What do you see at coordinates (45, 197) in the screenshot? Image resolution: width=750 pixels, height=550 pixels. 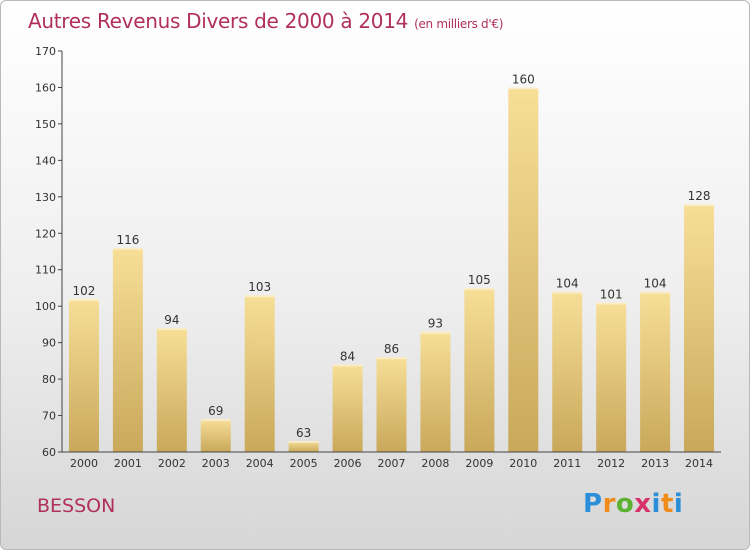 I see `y-tick-label-130: 130` at bounding box center [45, 197].